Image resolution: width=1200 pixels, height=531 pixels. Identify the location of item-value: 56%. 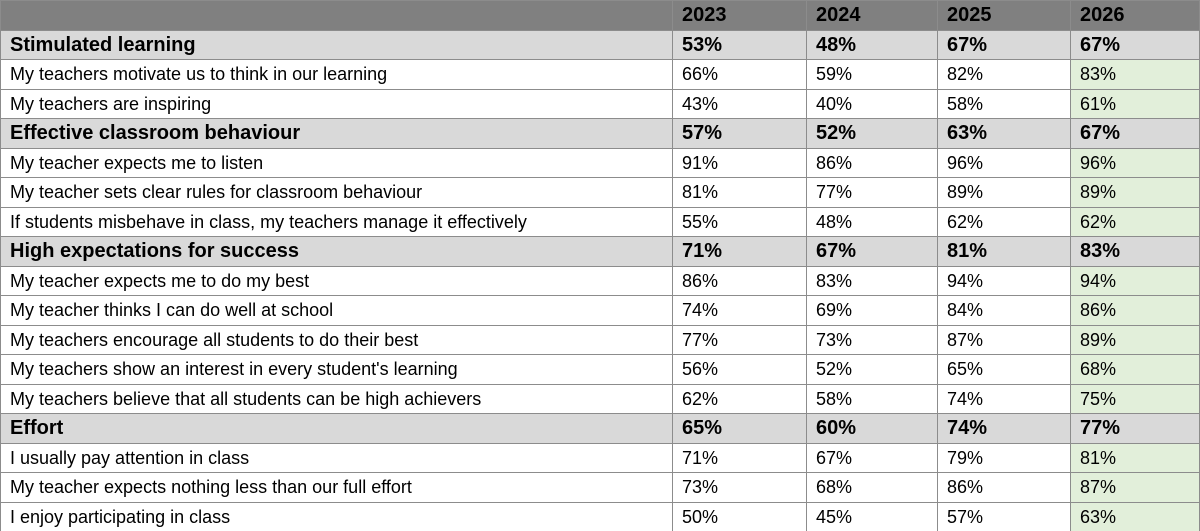
(739, 369).